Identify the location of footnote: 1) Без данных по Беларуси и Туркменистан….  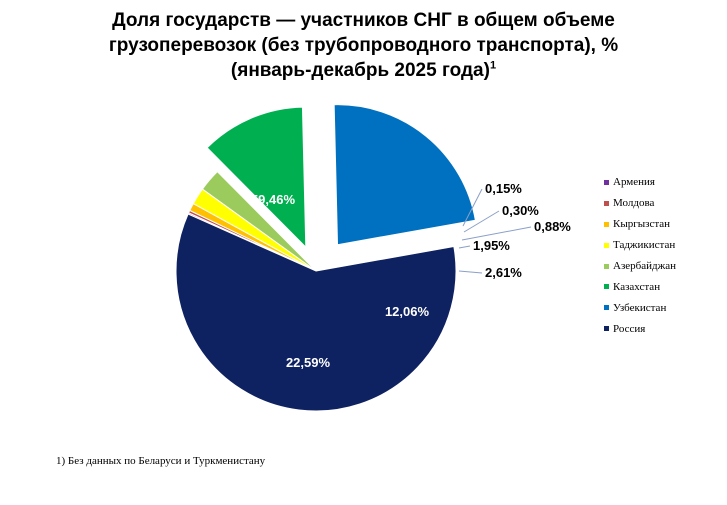
(161, 461).